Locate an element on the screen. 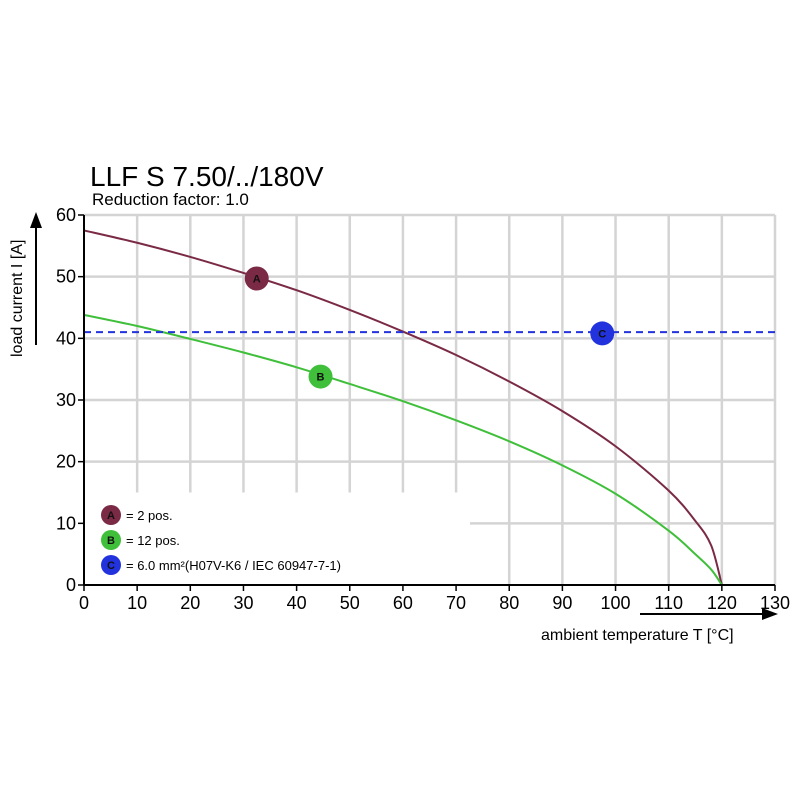  x-axis-label: ambient temperature T [°C] is located at coordinates (637, 635).